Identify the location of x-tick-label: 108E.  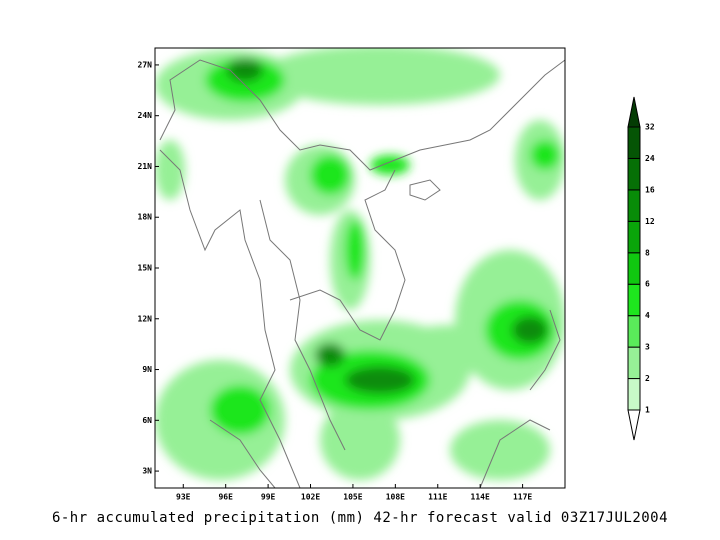
(395, 497).